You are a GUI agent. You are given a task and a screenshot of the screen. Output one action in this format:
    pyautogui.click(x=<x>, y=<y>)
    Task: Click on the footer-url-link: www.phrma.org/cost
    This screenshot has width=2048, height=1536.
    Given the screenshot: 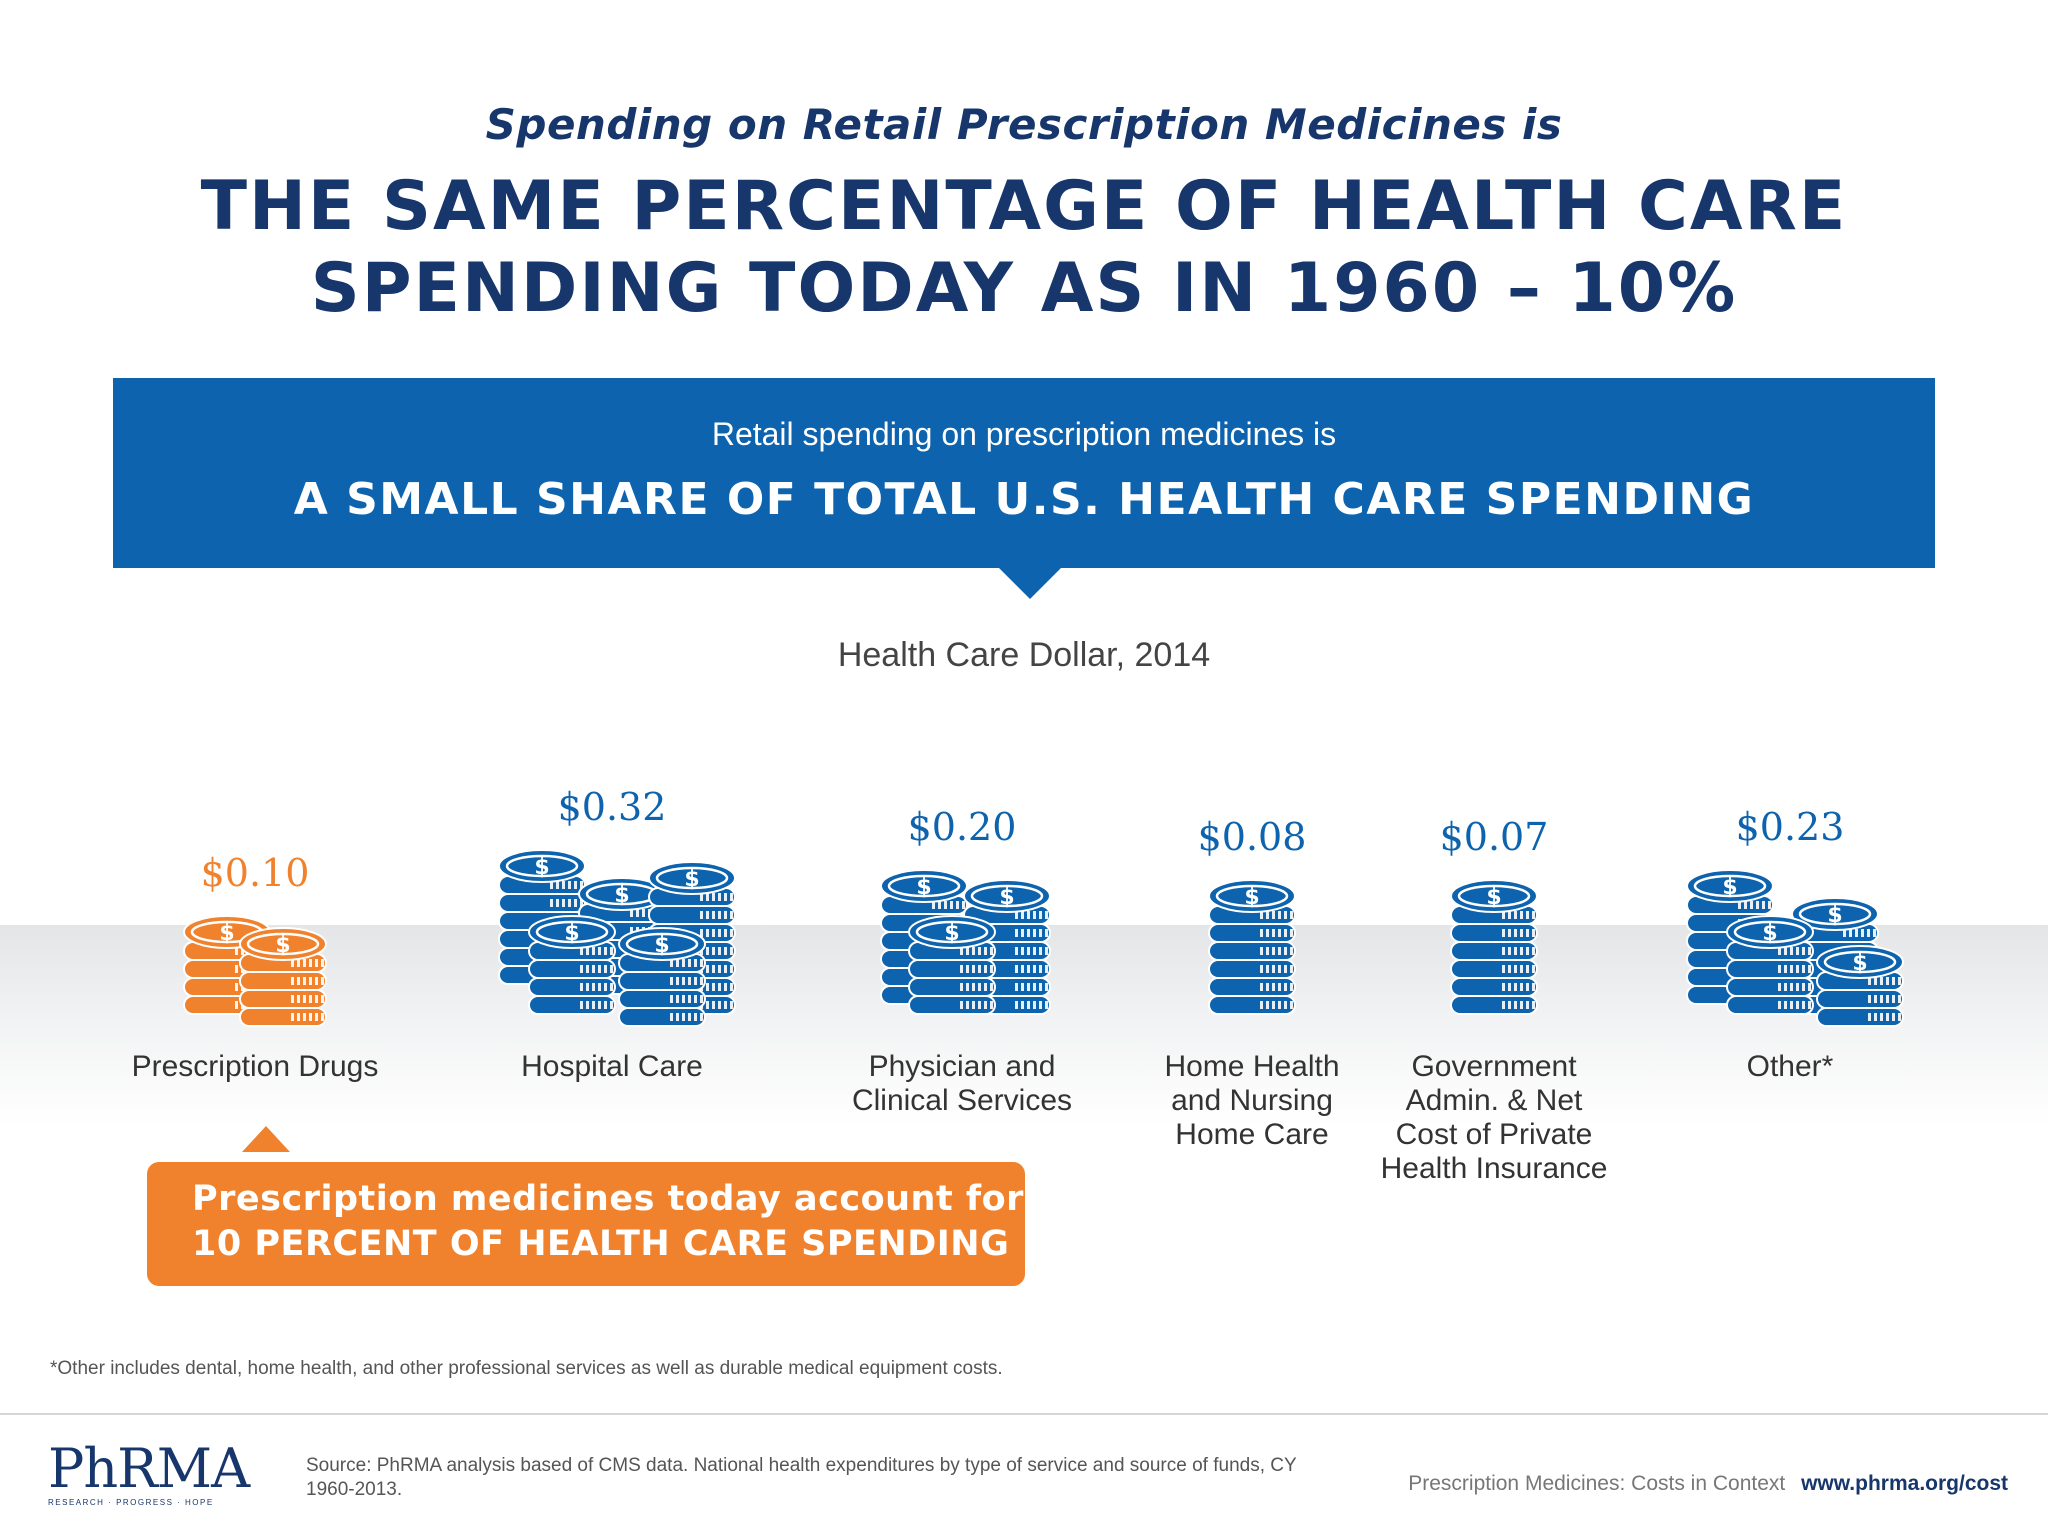 What is the action you would take?
    pyautogui.click(x=1904, y=1483)
    